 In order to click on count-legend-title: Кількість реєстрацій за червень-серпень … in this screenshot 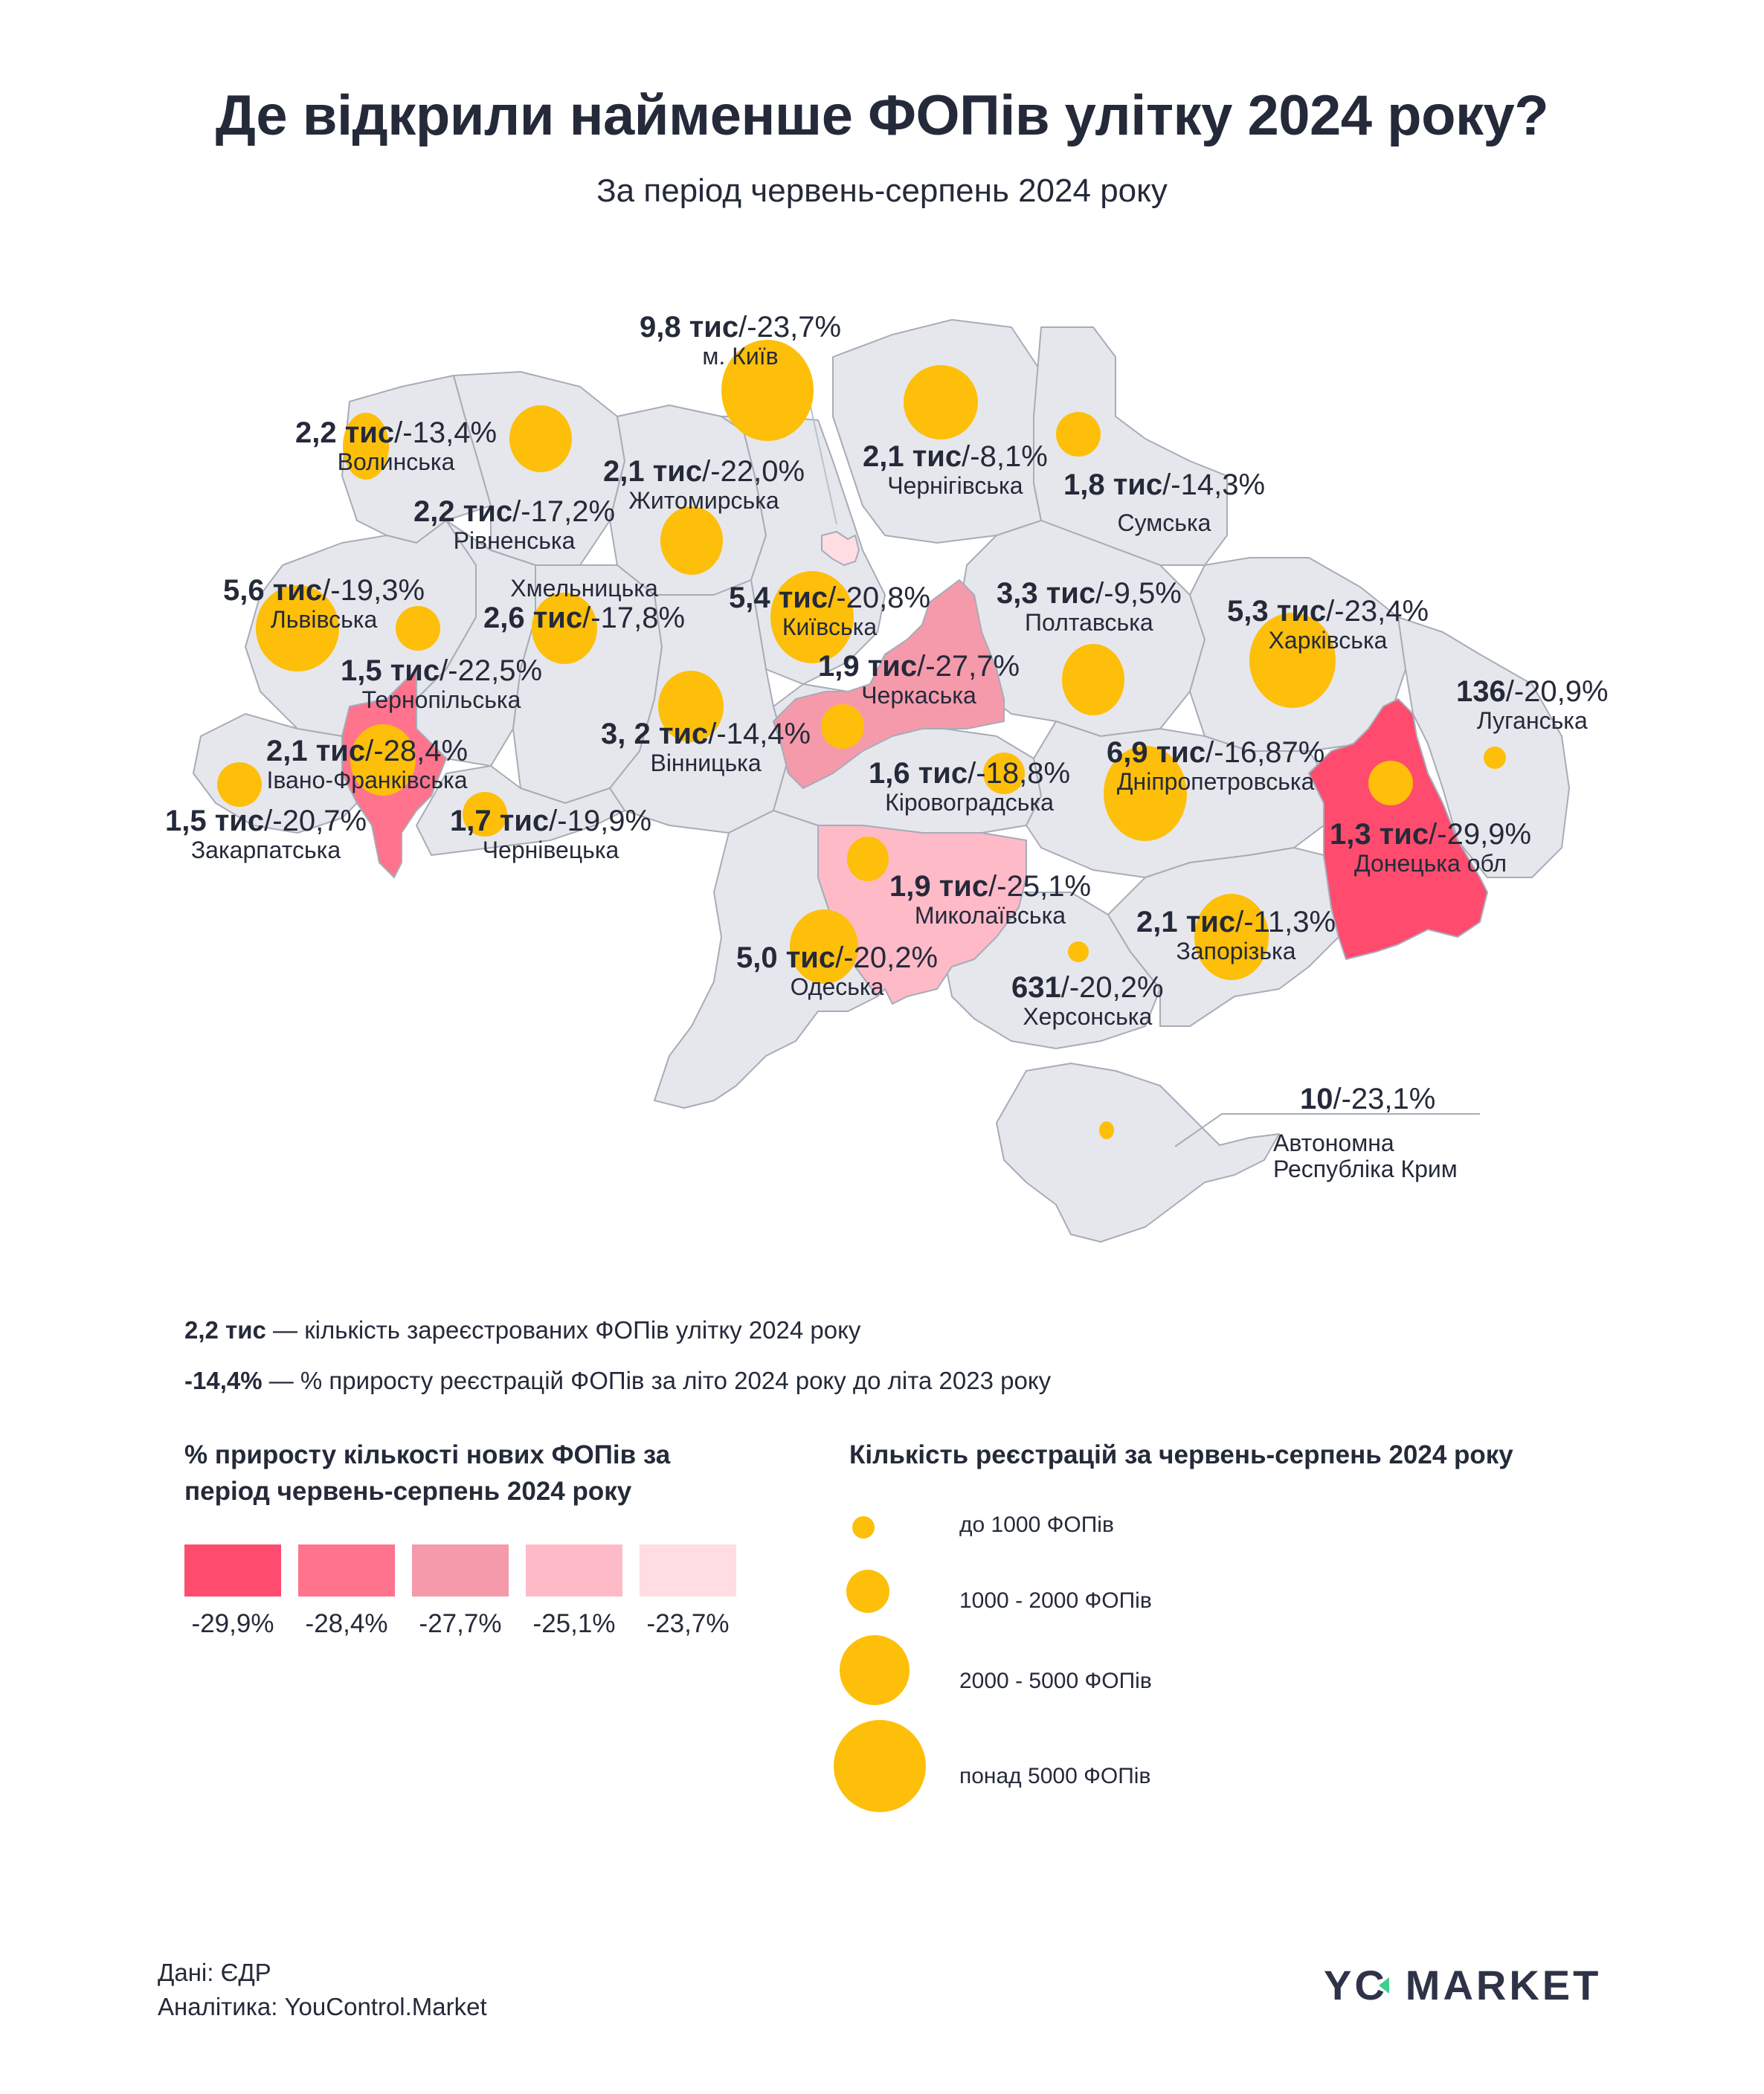, I will do `click(1181, 1454)`.